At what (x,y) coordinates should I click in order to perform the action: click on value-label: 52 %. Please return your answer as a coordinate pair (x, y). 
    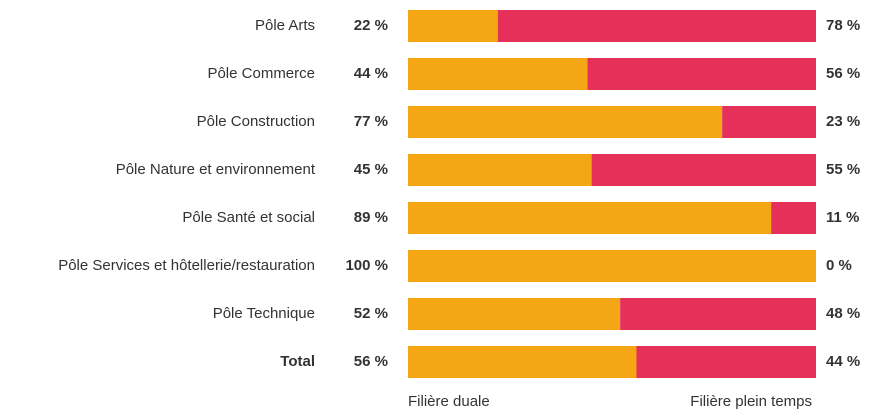
    Looking at the image, I should click on (371, 313).